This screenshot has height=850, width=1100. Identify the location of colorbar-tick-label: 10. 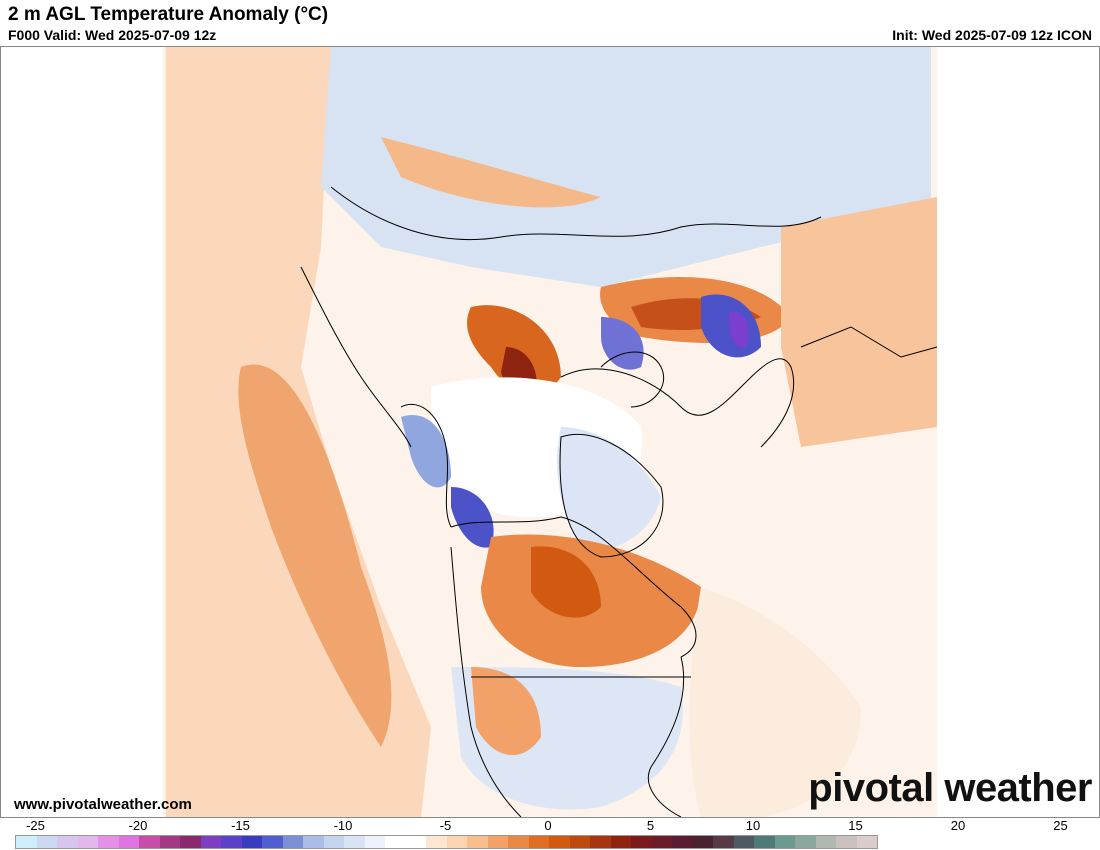
(753, 825).